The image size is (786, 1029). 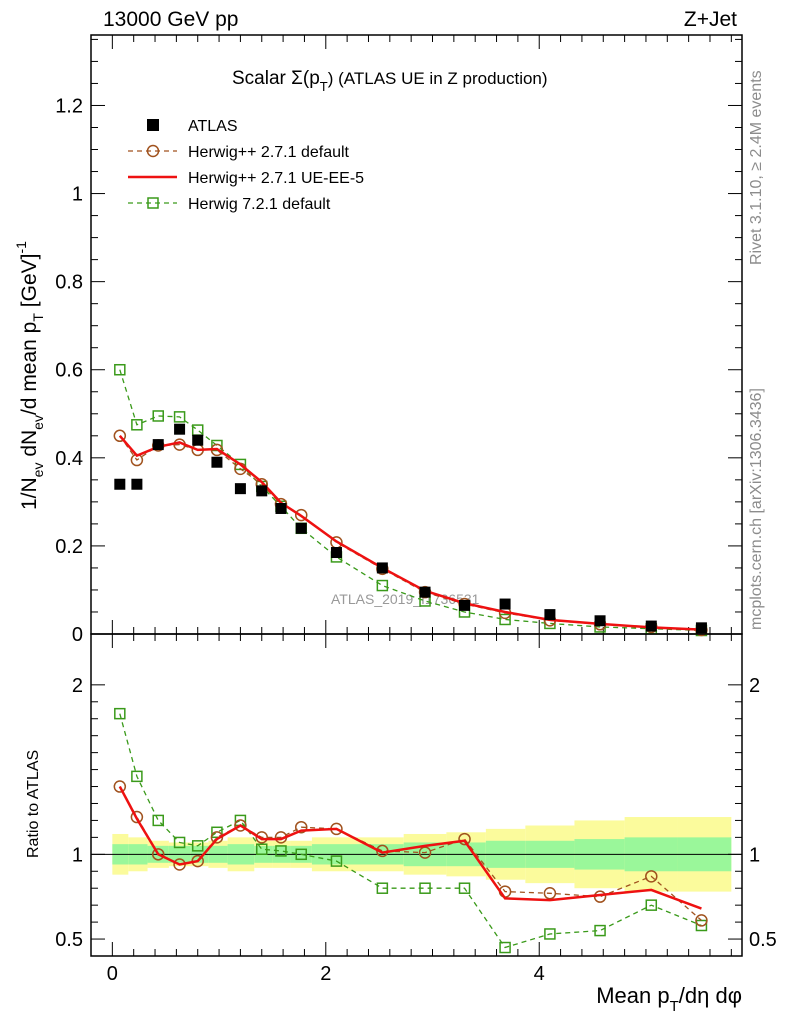 What do you see at coordinates (69, 371) in the screenshot?
I see `y-tick-label: 0.6` at bounding box center [69, 371].